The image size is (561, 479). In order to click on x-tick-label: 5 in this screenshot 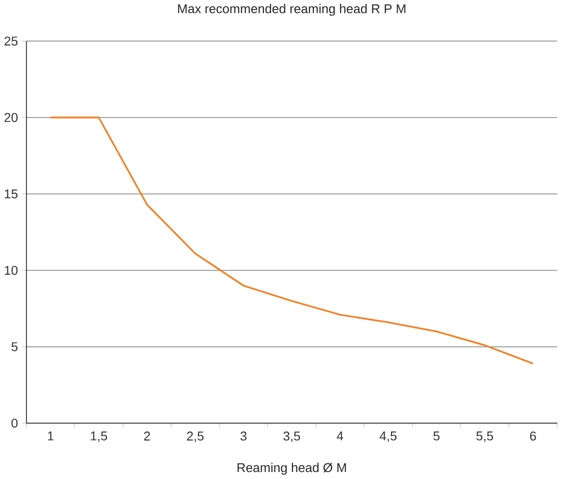, I will do `click(436, 436)`.